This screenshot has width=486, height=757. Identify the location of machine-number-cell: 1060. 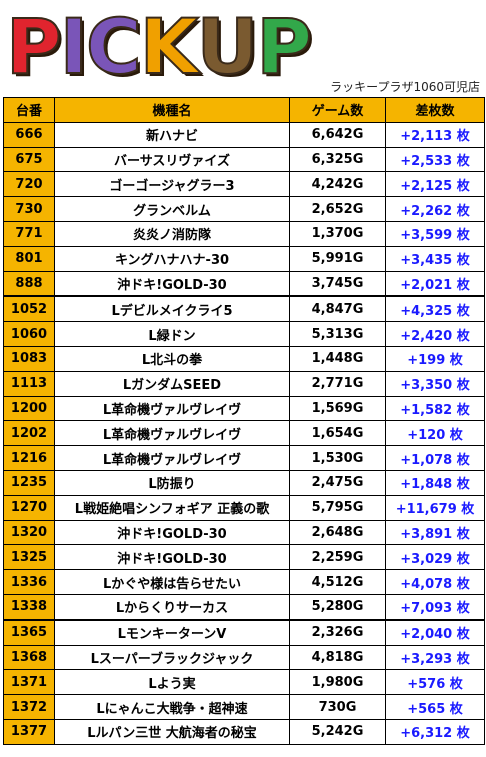
(29, 334).